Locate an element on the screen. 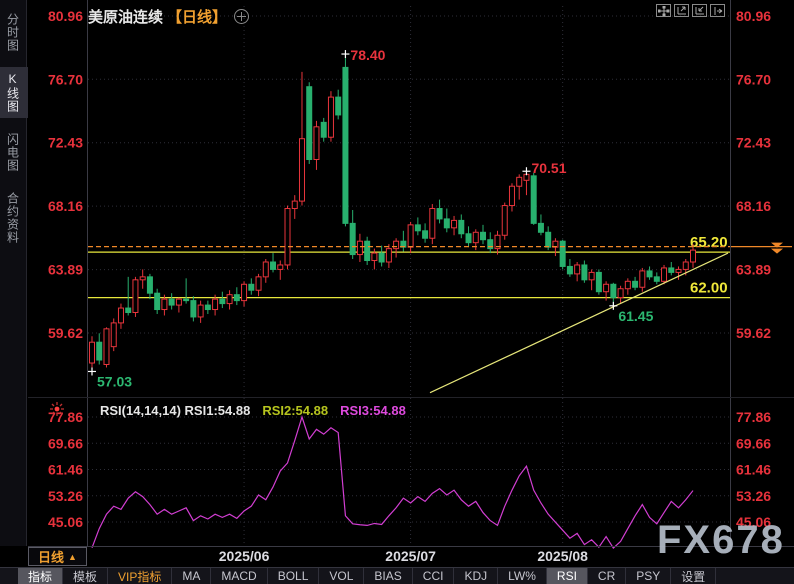  add-overlay-icon is located at coordinates (242, 16).